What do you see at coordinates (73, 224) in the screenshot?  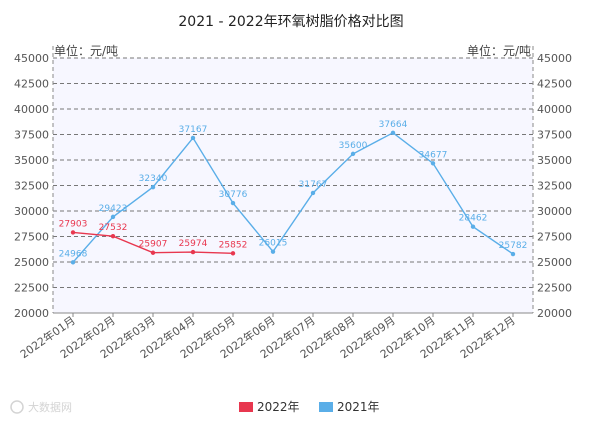 I see `data-label: 27903` at bounding box center [73, 224].